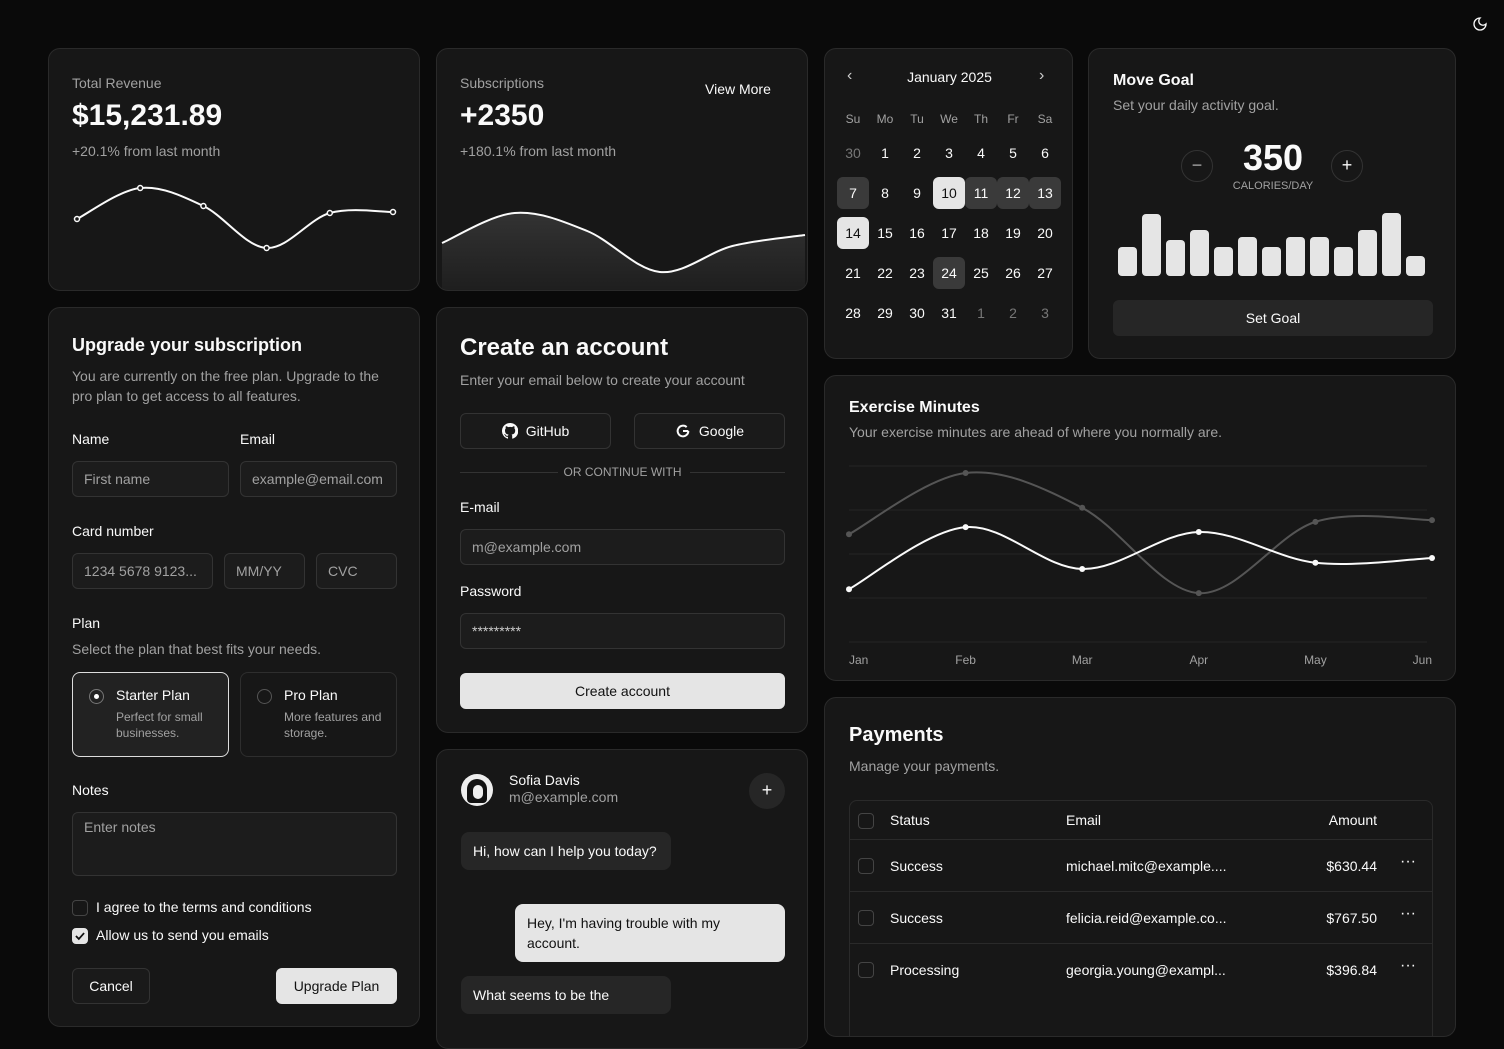 Image resolution: width=1504 pixels, height=1049 pixels. I want to click on divider-line, so click(509, 472).